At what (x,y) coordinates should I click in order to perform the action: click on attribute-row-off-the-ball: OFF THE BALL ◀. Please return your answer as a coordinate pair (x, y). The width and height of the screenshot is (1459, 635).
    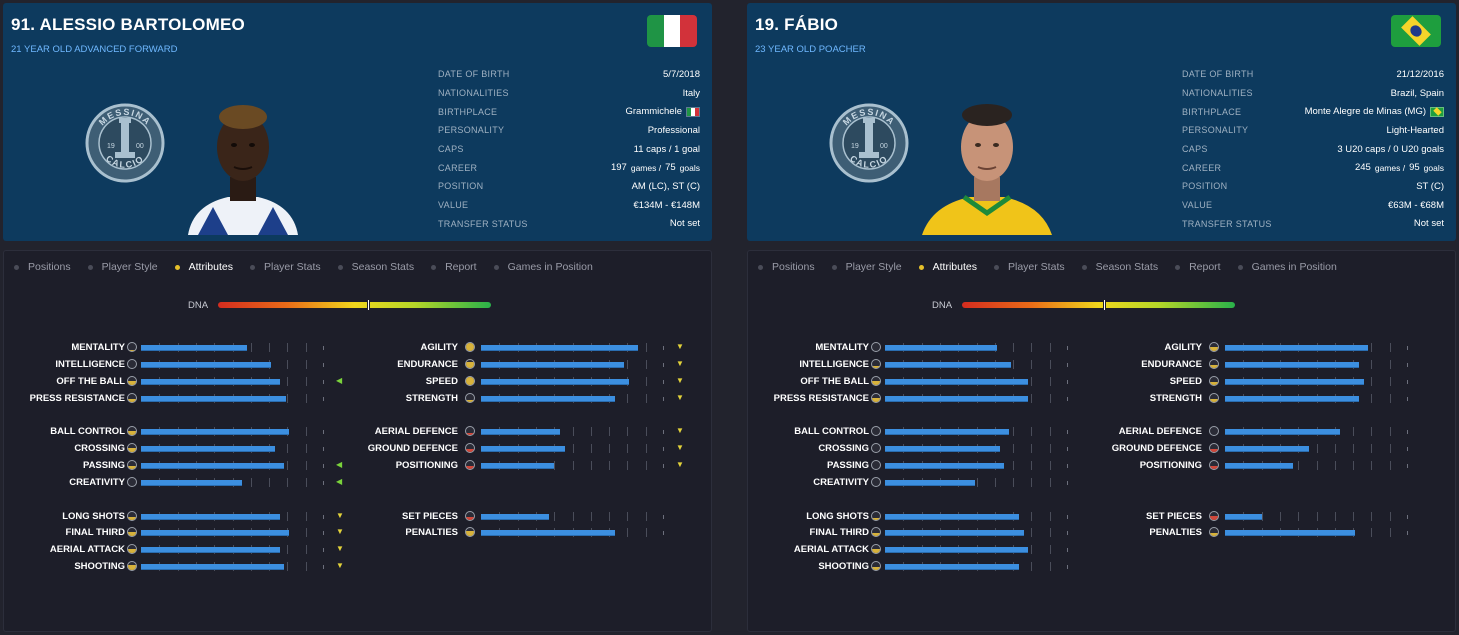
    Looking at the image, I should click on (354, 381).